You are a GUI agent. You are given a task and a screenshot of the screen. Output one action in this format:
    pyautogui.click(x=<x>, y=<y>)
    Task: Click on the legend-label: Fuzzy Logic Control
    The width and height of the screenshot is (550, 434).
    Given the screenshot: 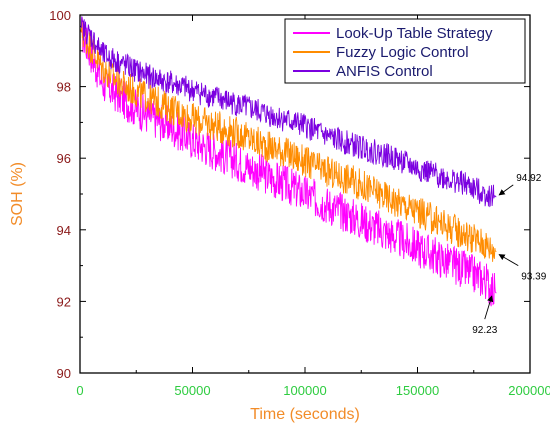 What is the action you would take?
    pyautogui.click(x=402, y=52)
    